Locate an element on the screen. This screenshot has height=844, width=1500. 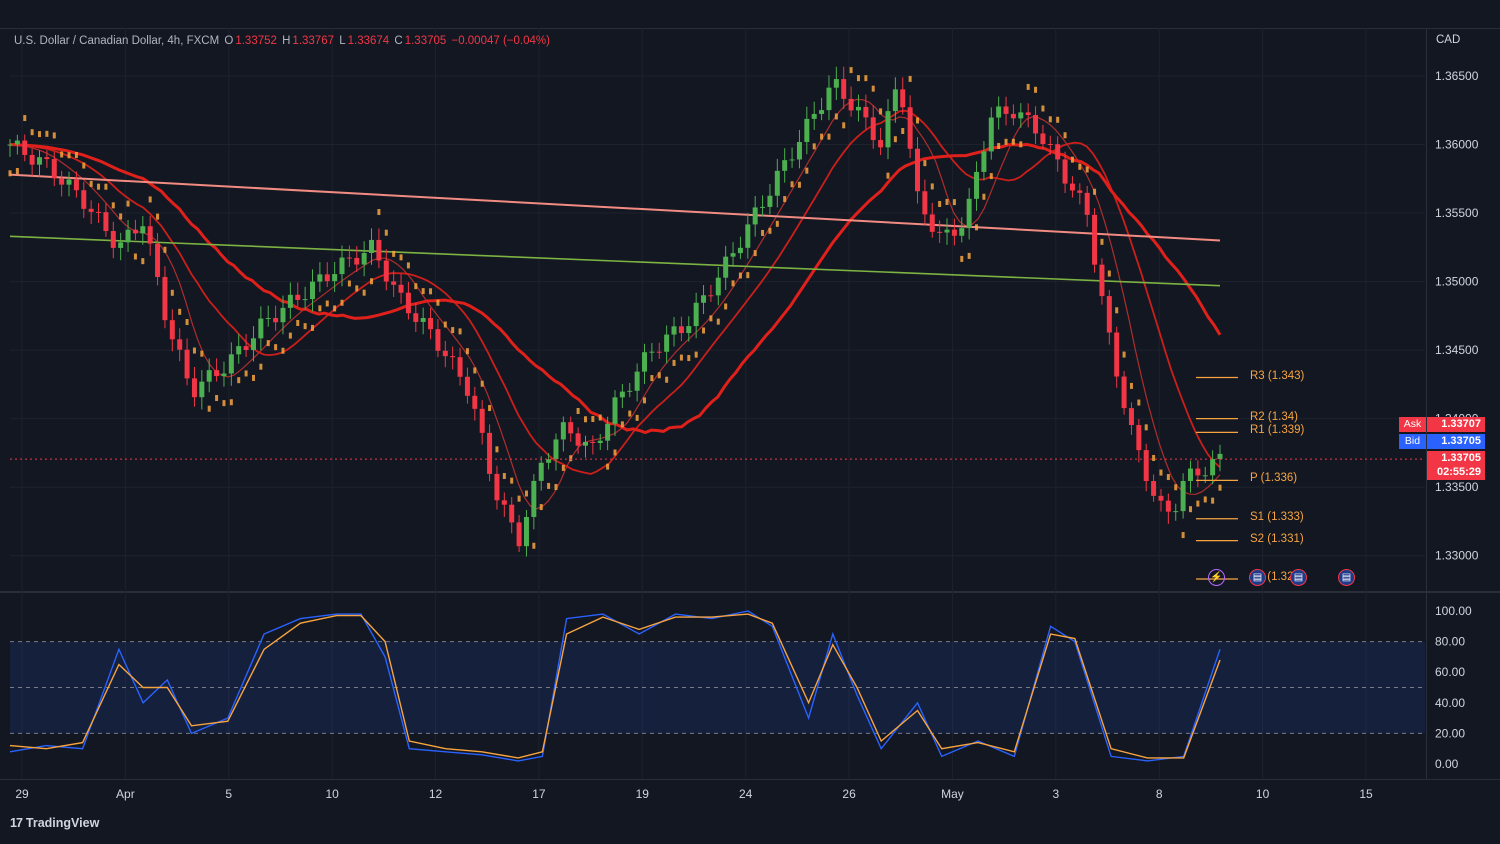
stoch-d-line is located at coordinates (615, 686).